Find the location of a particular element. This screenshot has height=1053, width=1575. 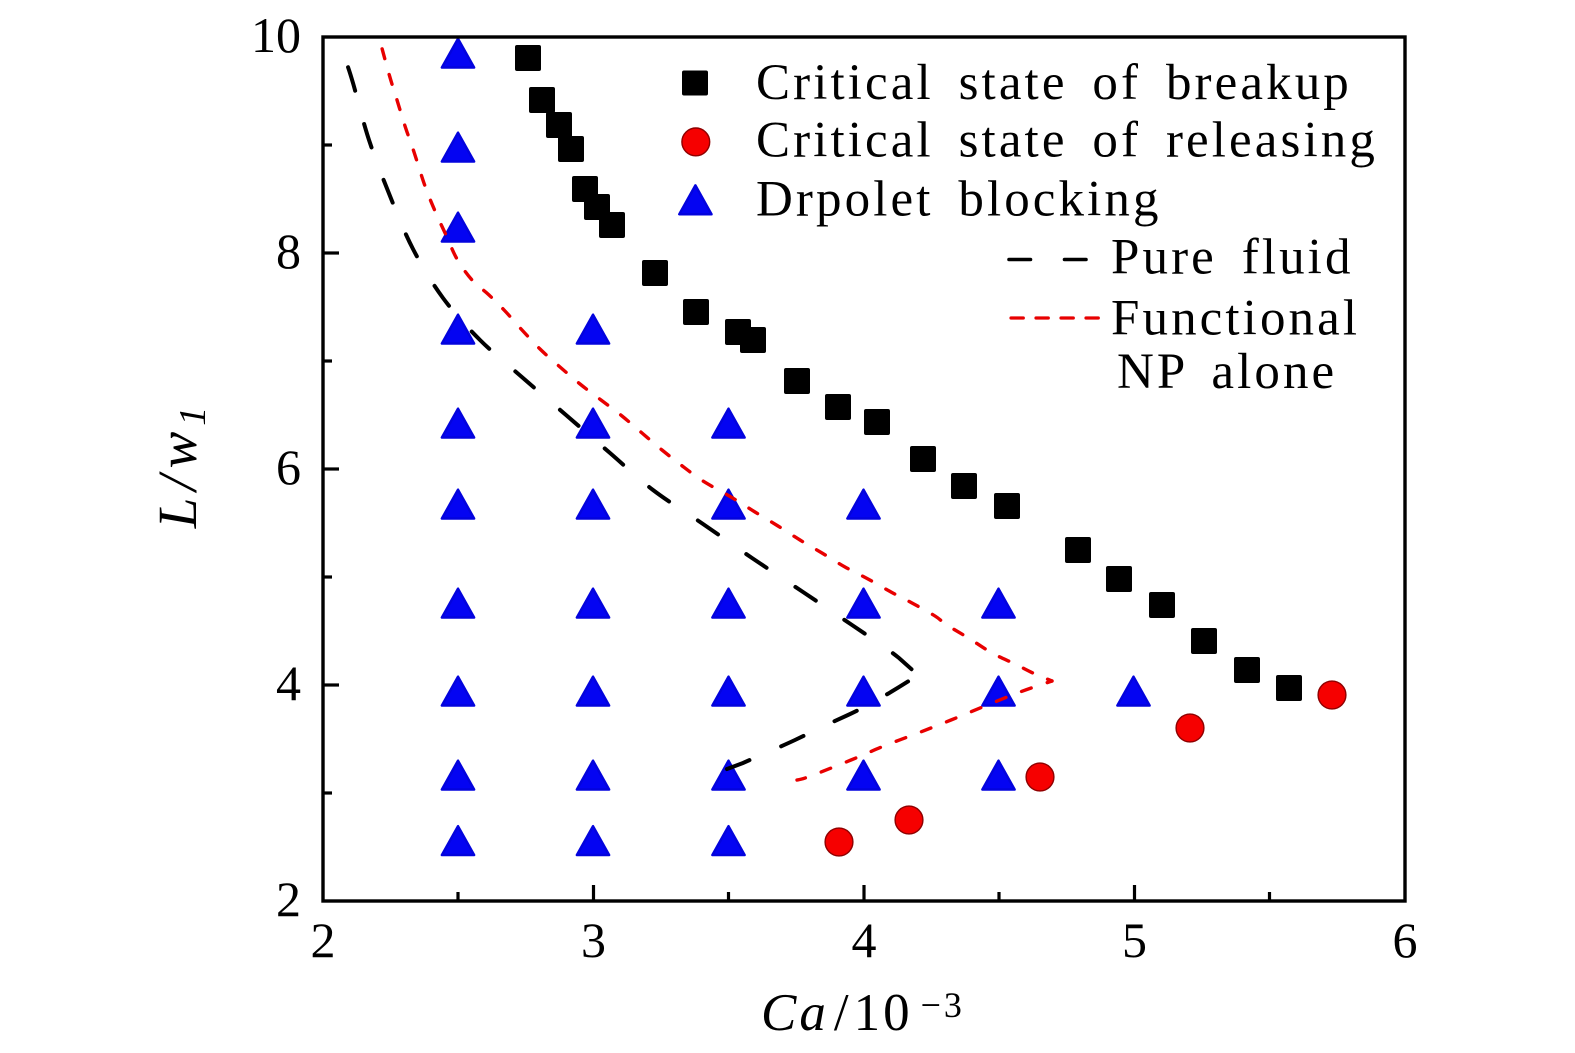

svg-text: Functional is located at coordinates (1235, 319).